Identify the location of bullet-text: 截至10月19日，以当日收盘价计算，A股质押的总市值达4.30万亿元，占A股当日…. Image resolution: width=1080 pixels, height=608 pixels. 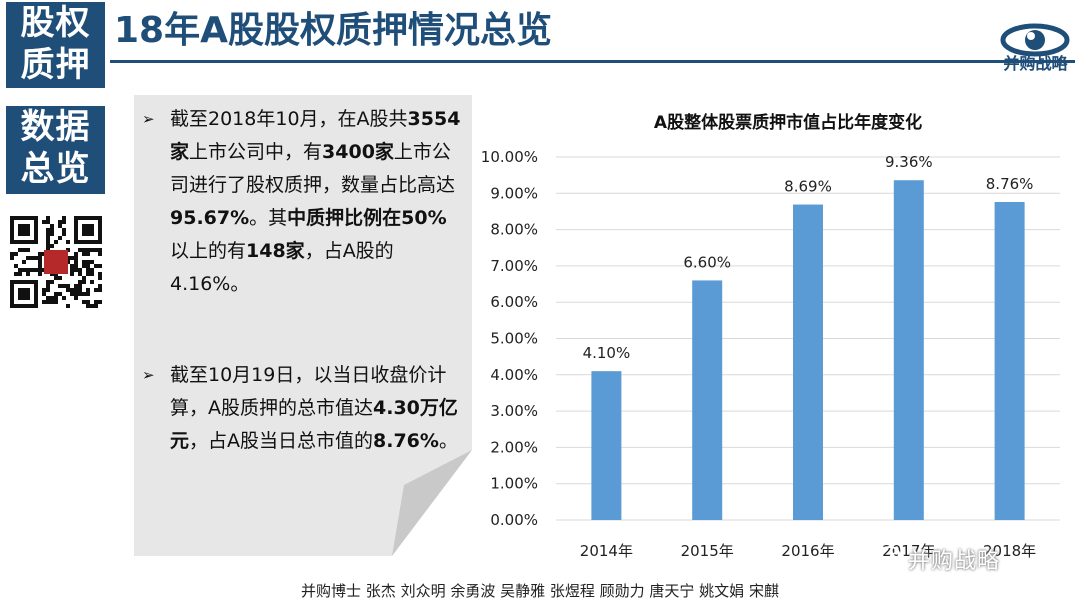
(302, 408).